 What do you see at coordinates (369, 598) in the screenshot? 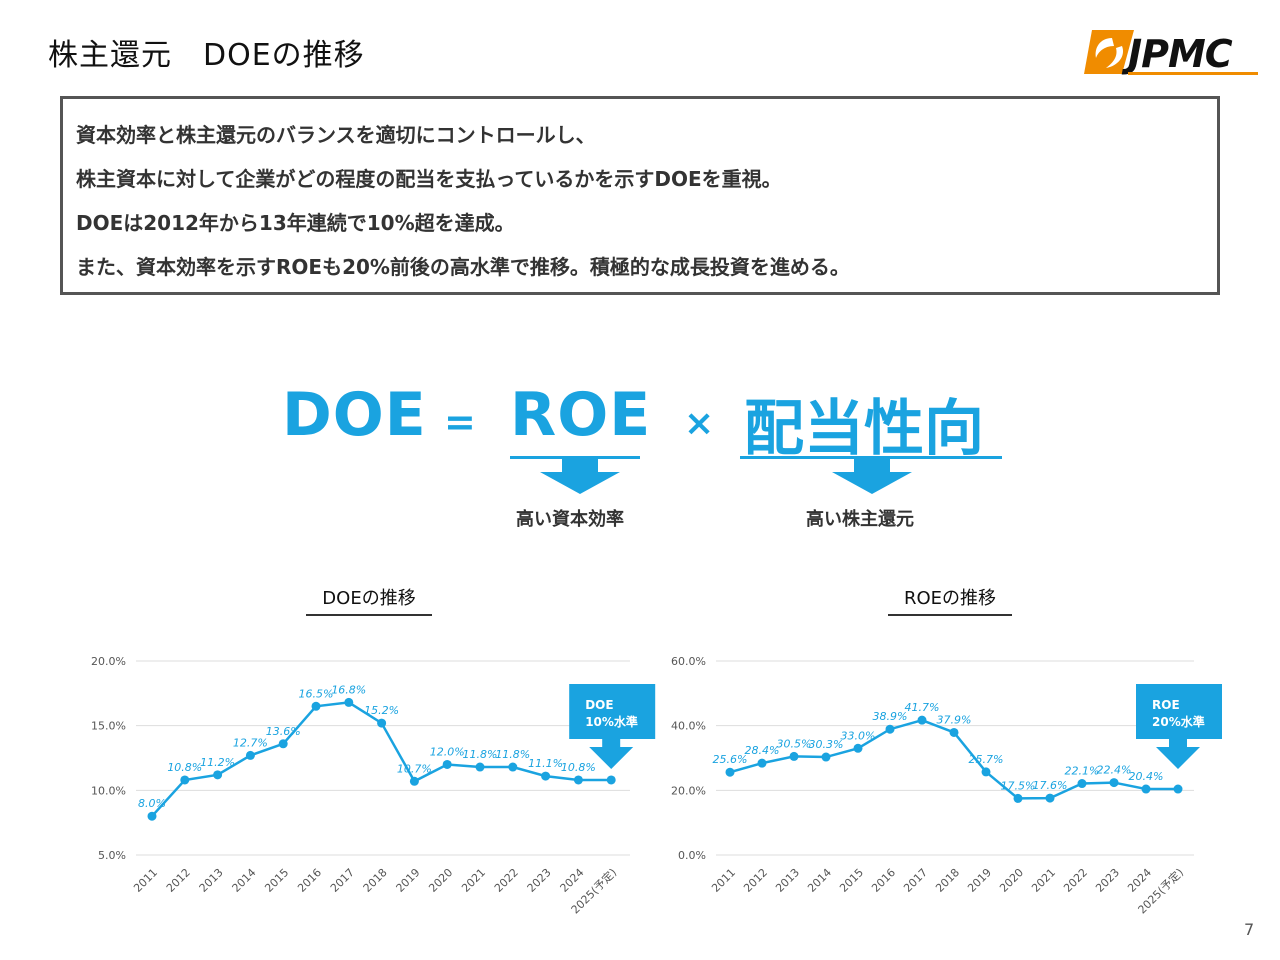
I see `doe-chart-title: DOEの推移` at bounding box center [369, 598].